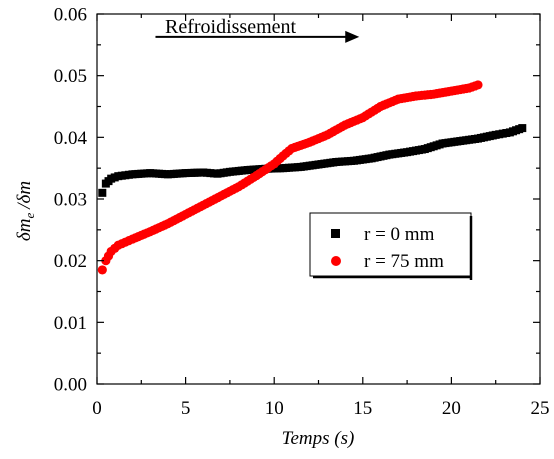  I want to click on legend-circle-marker, so click(336, 261).